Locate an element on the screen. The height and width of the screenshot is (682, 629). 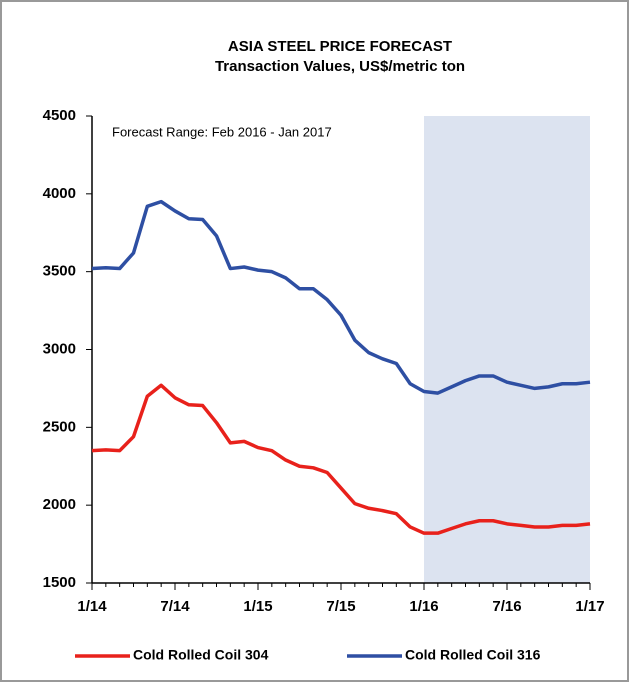
chart-title: ASIA STEEL PRICE FORECAST is located at coordinates (340, 46).